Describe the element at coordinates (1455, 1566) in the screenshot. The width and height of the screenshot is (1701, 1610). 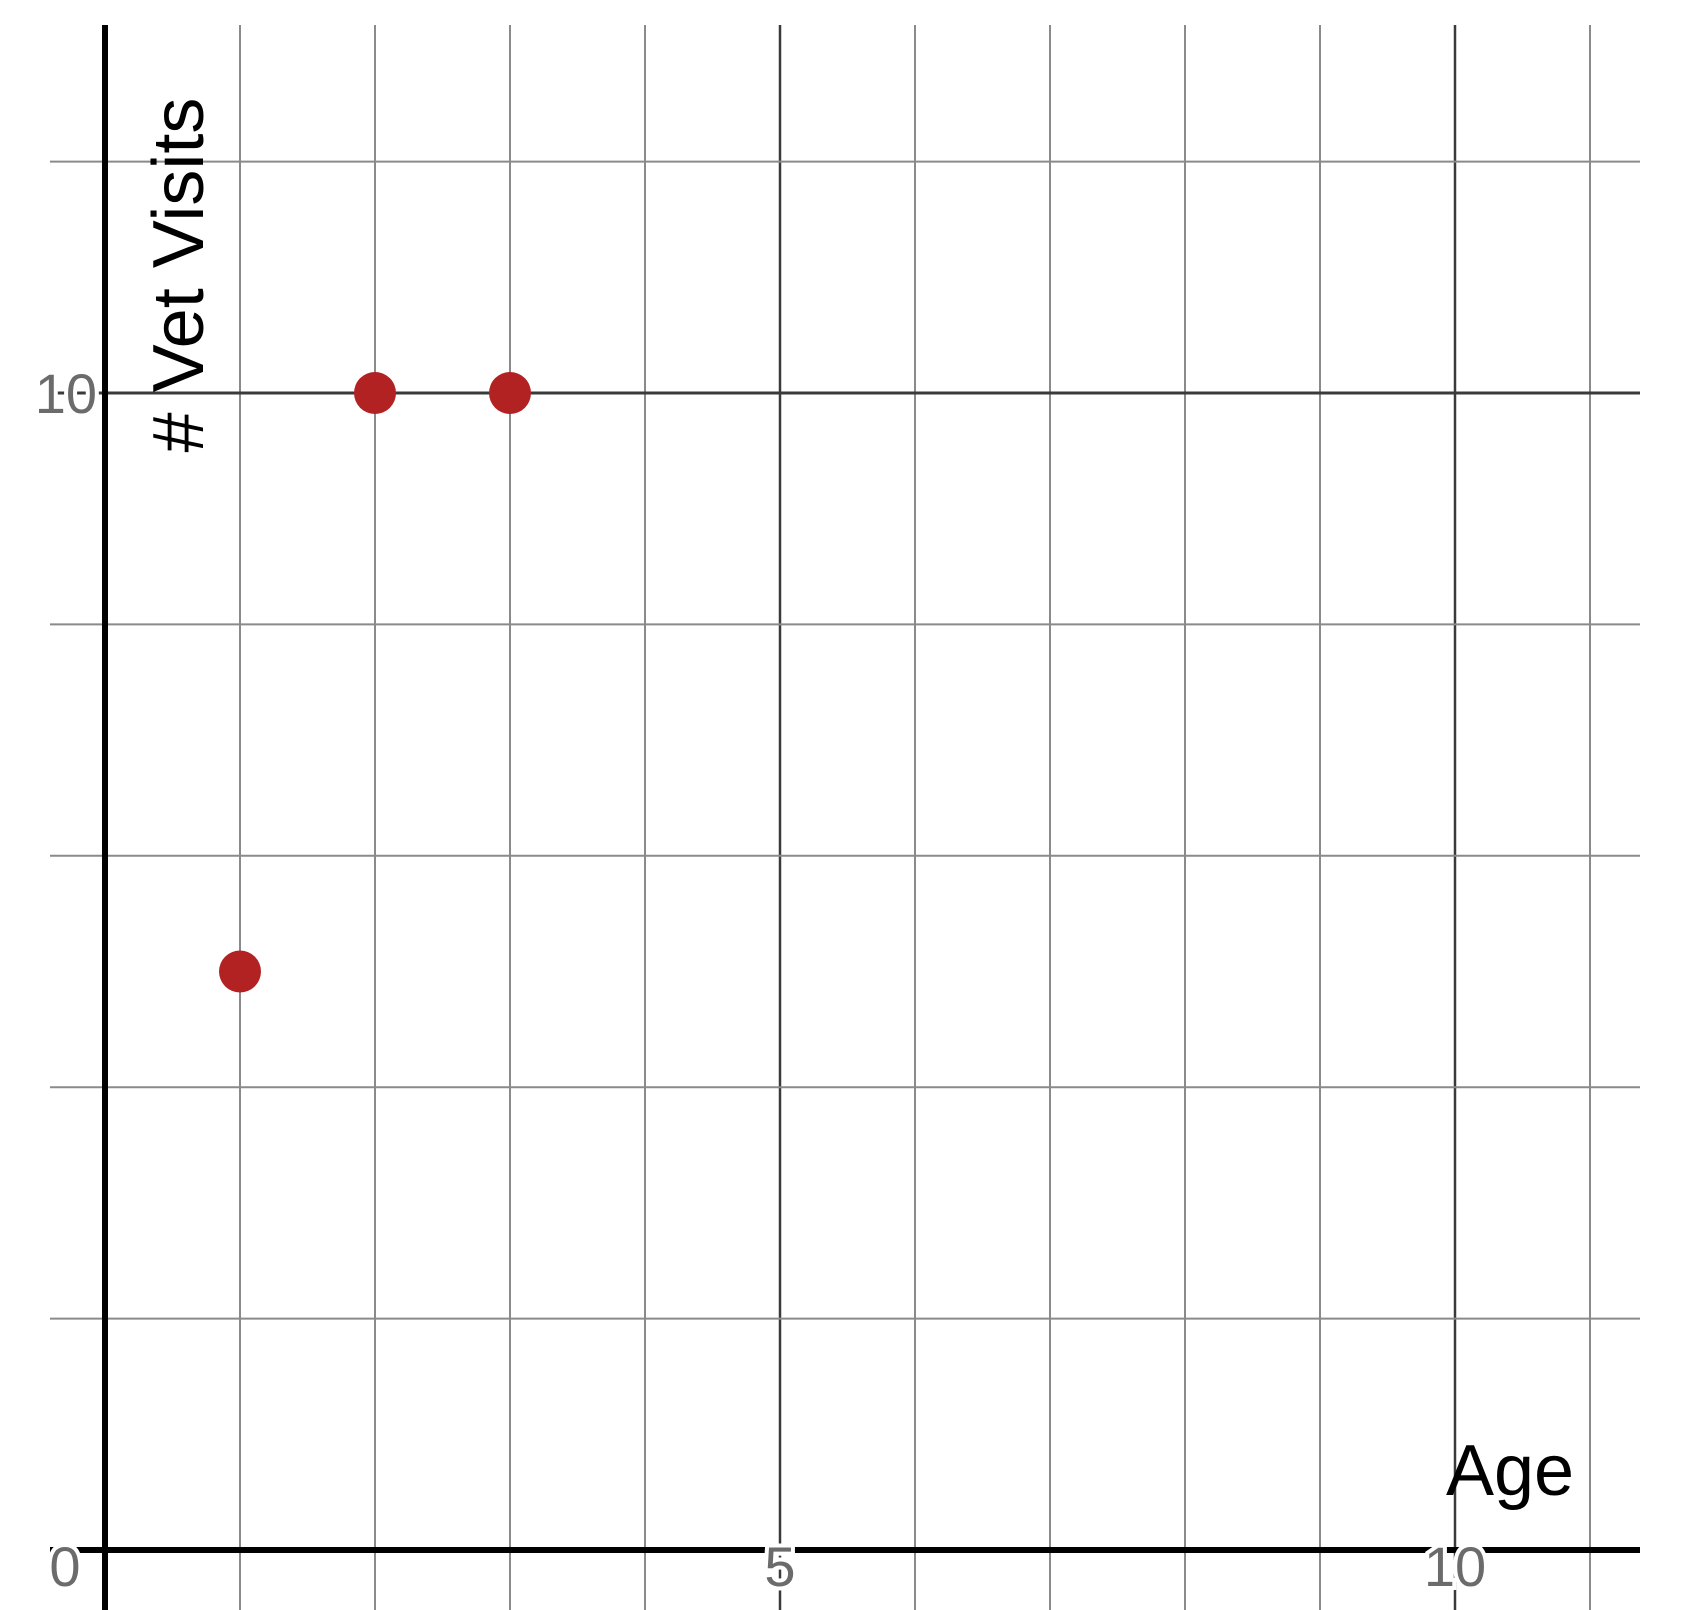
I see `x-tick-label: 10` at that location.